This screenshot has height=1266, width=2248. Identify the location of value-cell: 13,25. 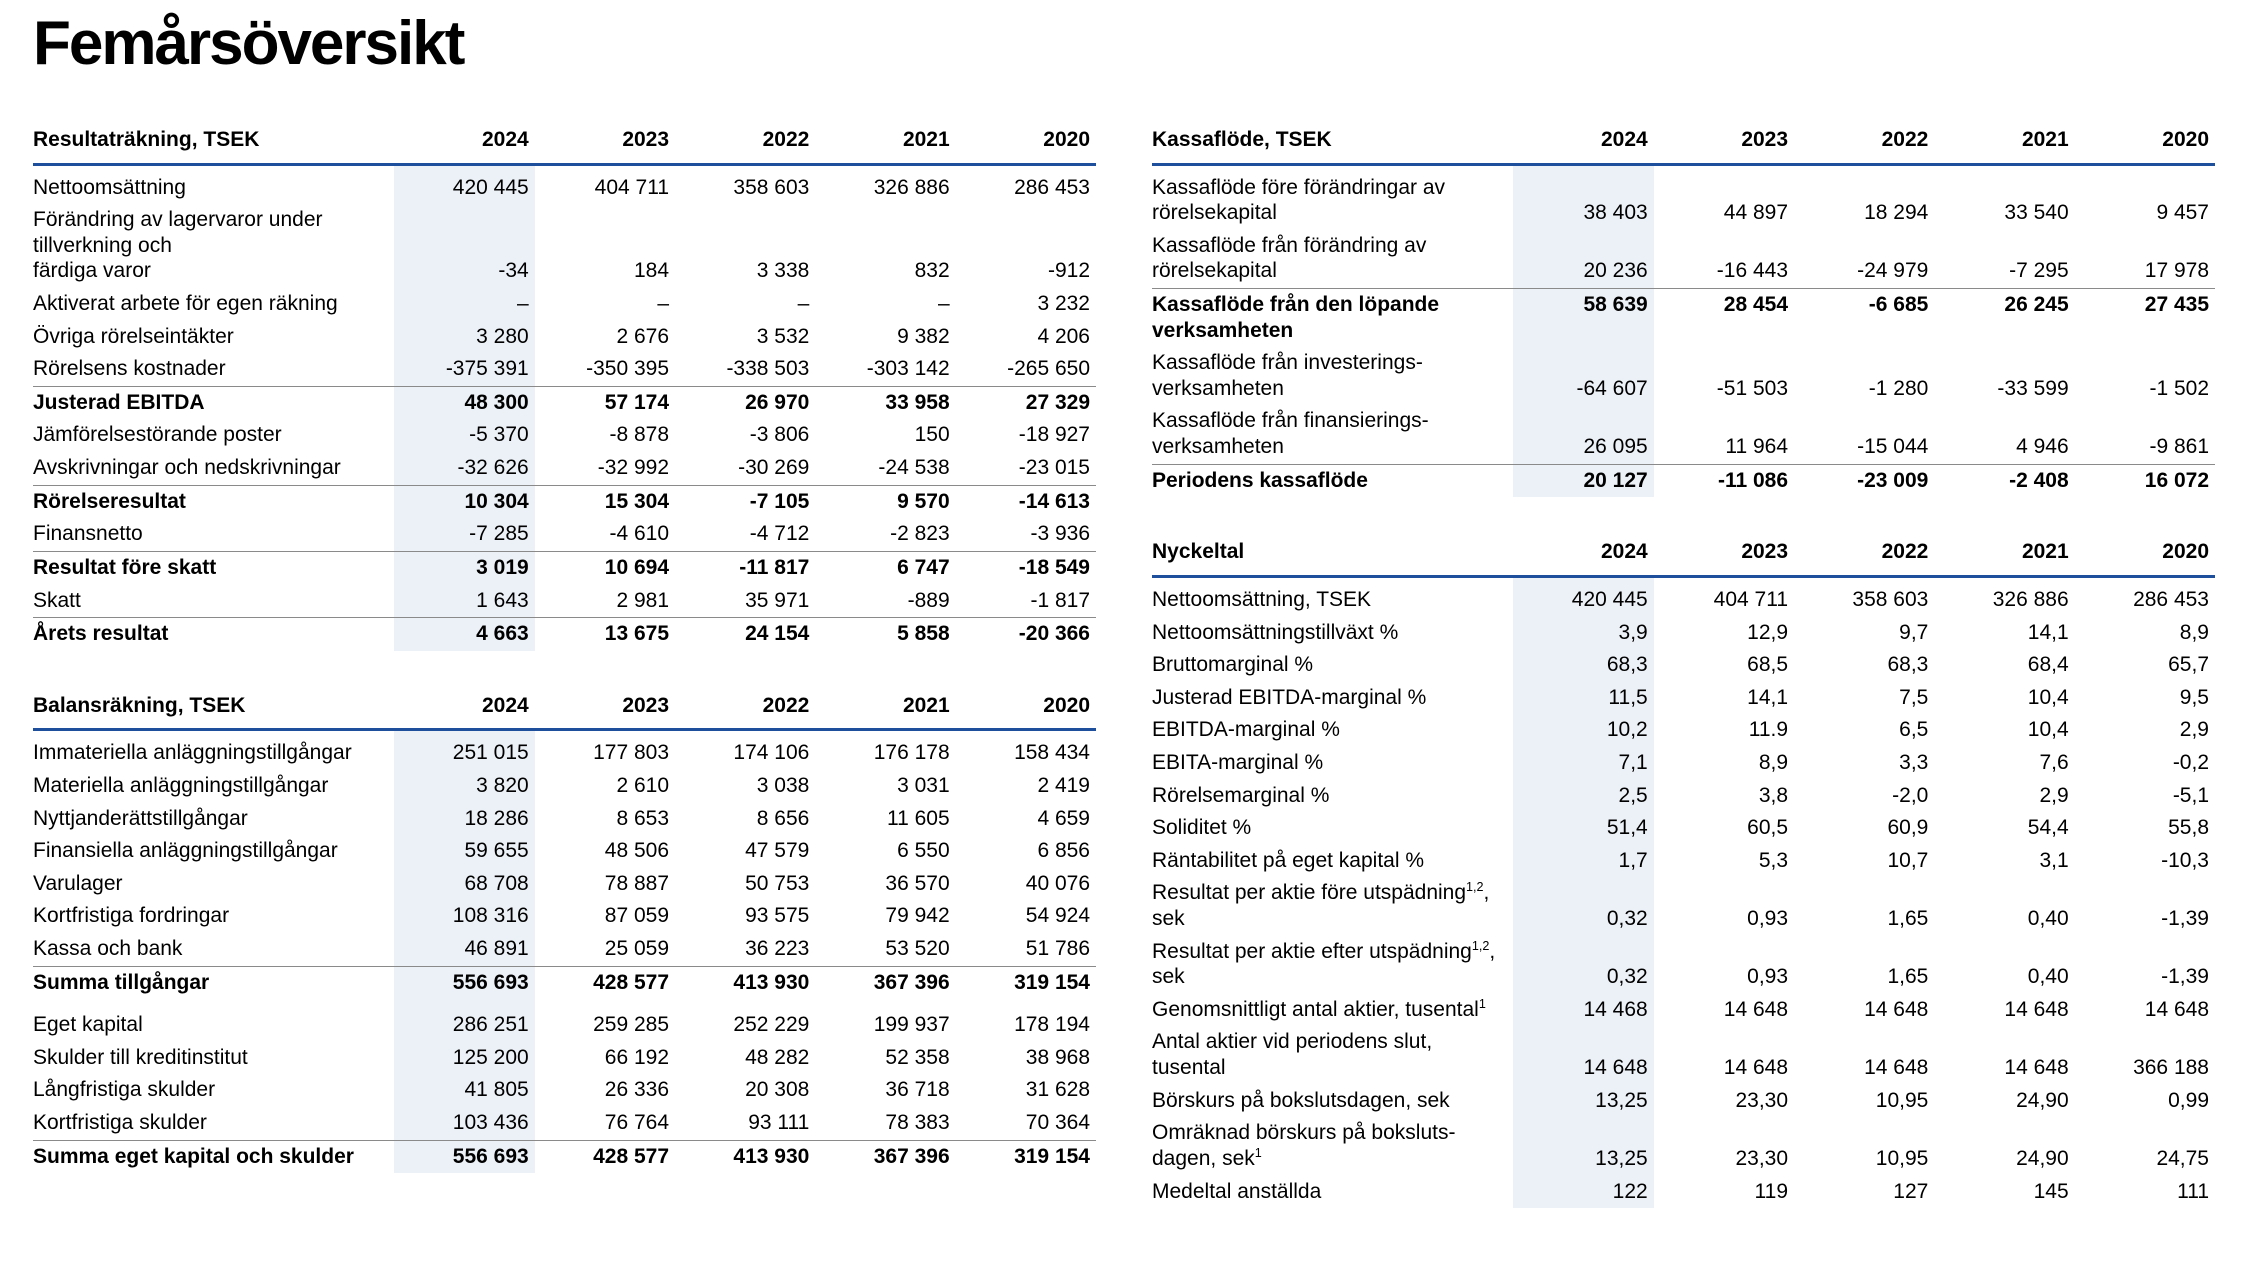
(1583, 1146).